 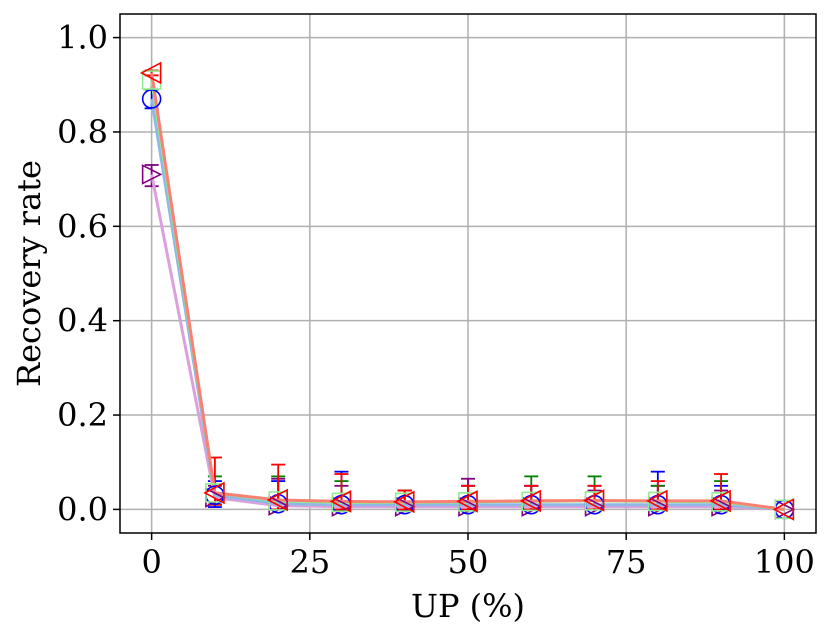 What do you see at coordinates (468, 606) in the screenshot?
I see `x-axis-label: UP (%)` at bounding box center [468, 606].